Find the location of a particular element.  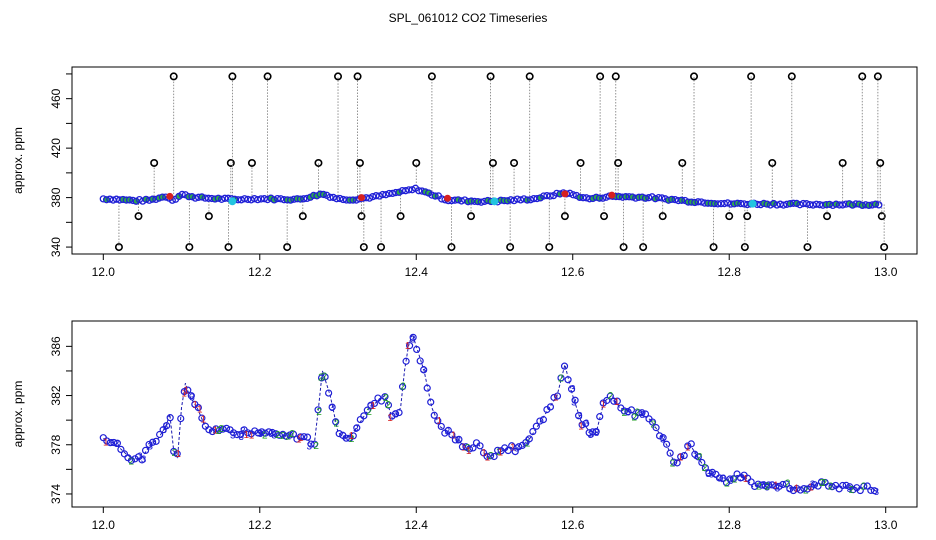

top-x-tick-label: 12.6 is located at coordinates (573, 272).